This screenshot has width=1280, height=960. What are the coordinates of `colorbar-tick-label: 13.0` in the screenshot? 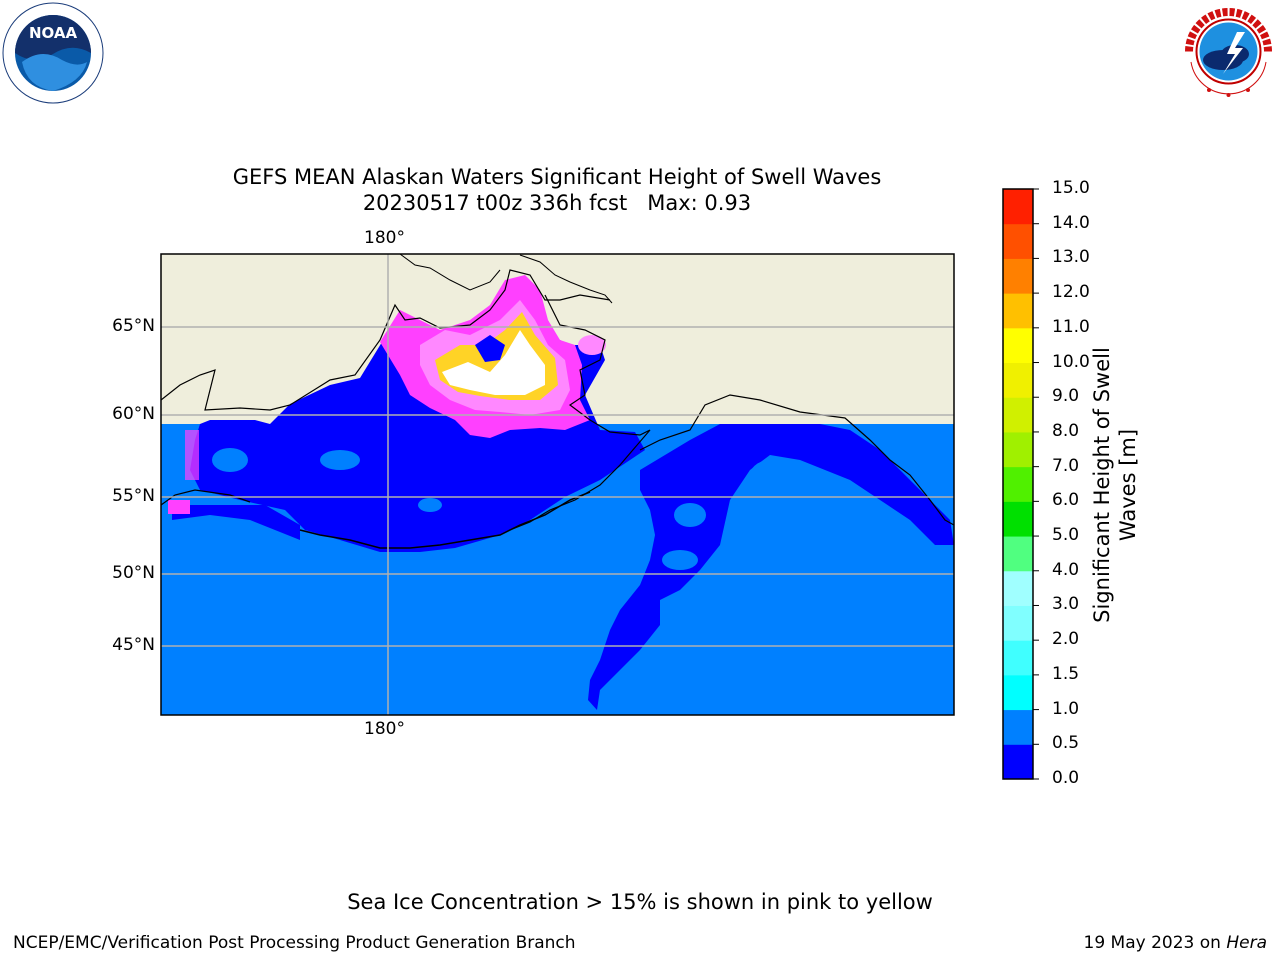 It's located at (1071, 257).